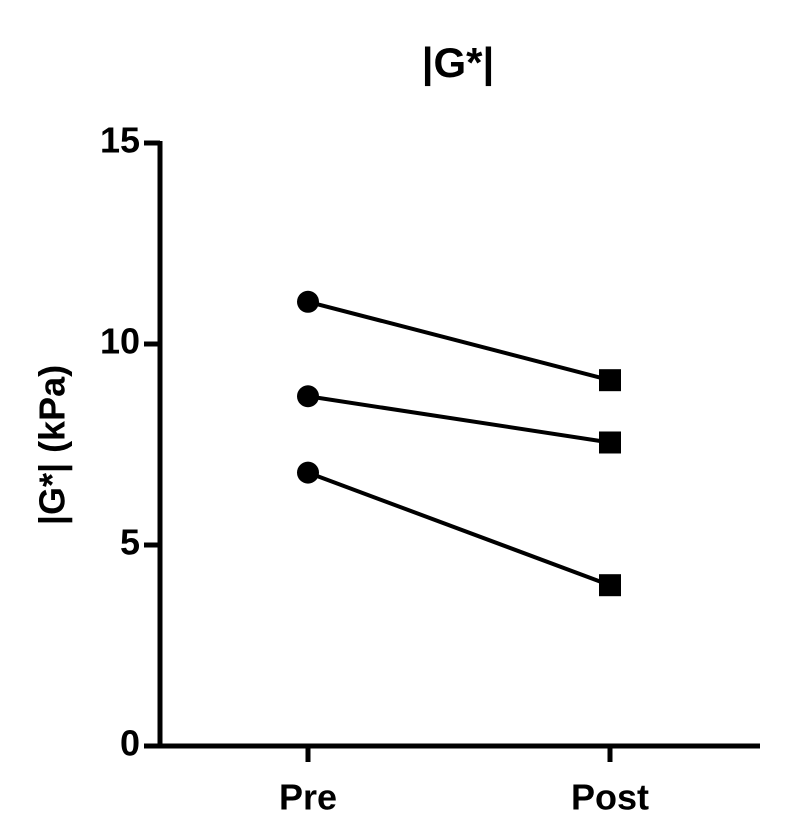 The width and height of the screenshot is (809, 838). What do you see at coordinates (130, 542) in the screenshot?
I see `y-tick-label: 5` at bounding box center [130, 542].